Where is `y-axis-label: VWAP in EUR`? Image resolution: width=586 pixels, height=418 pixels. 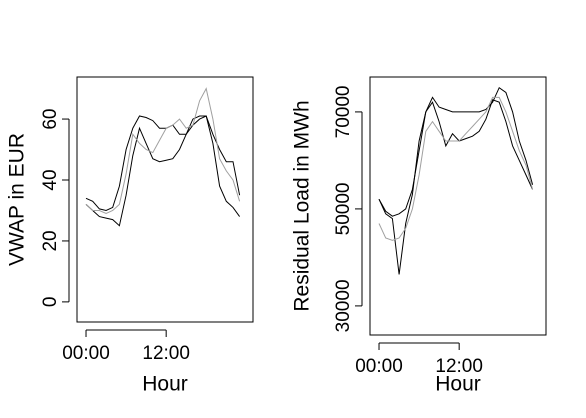
y-axis-label: VWAP in EUR is located at coordinates (17, 199).